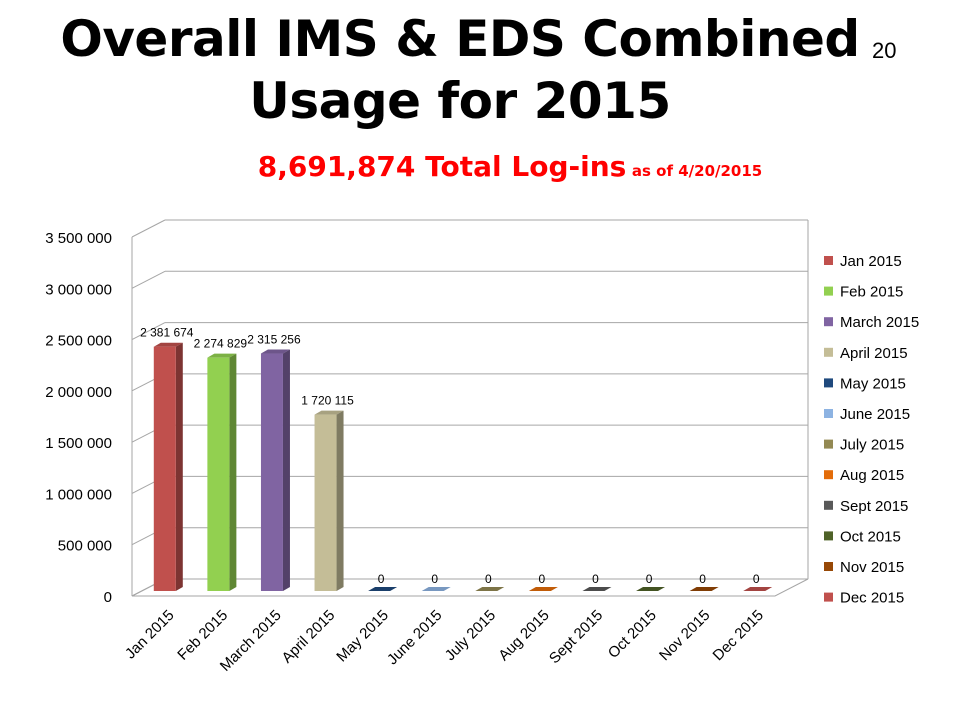 The width and height of the screenshot is (960, 720). Describe the element at coordinates (78, 494) in the screenshot. I see `y-tick-label: 1 000 000` at that location.